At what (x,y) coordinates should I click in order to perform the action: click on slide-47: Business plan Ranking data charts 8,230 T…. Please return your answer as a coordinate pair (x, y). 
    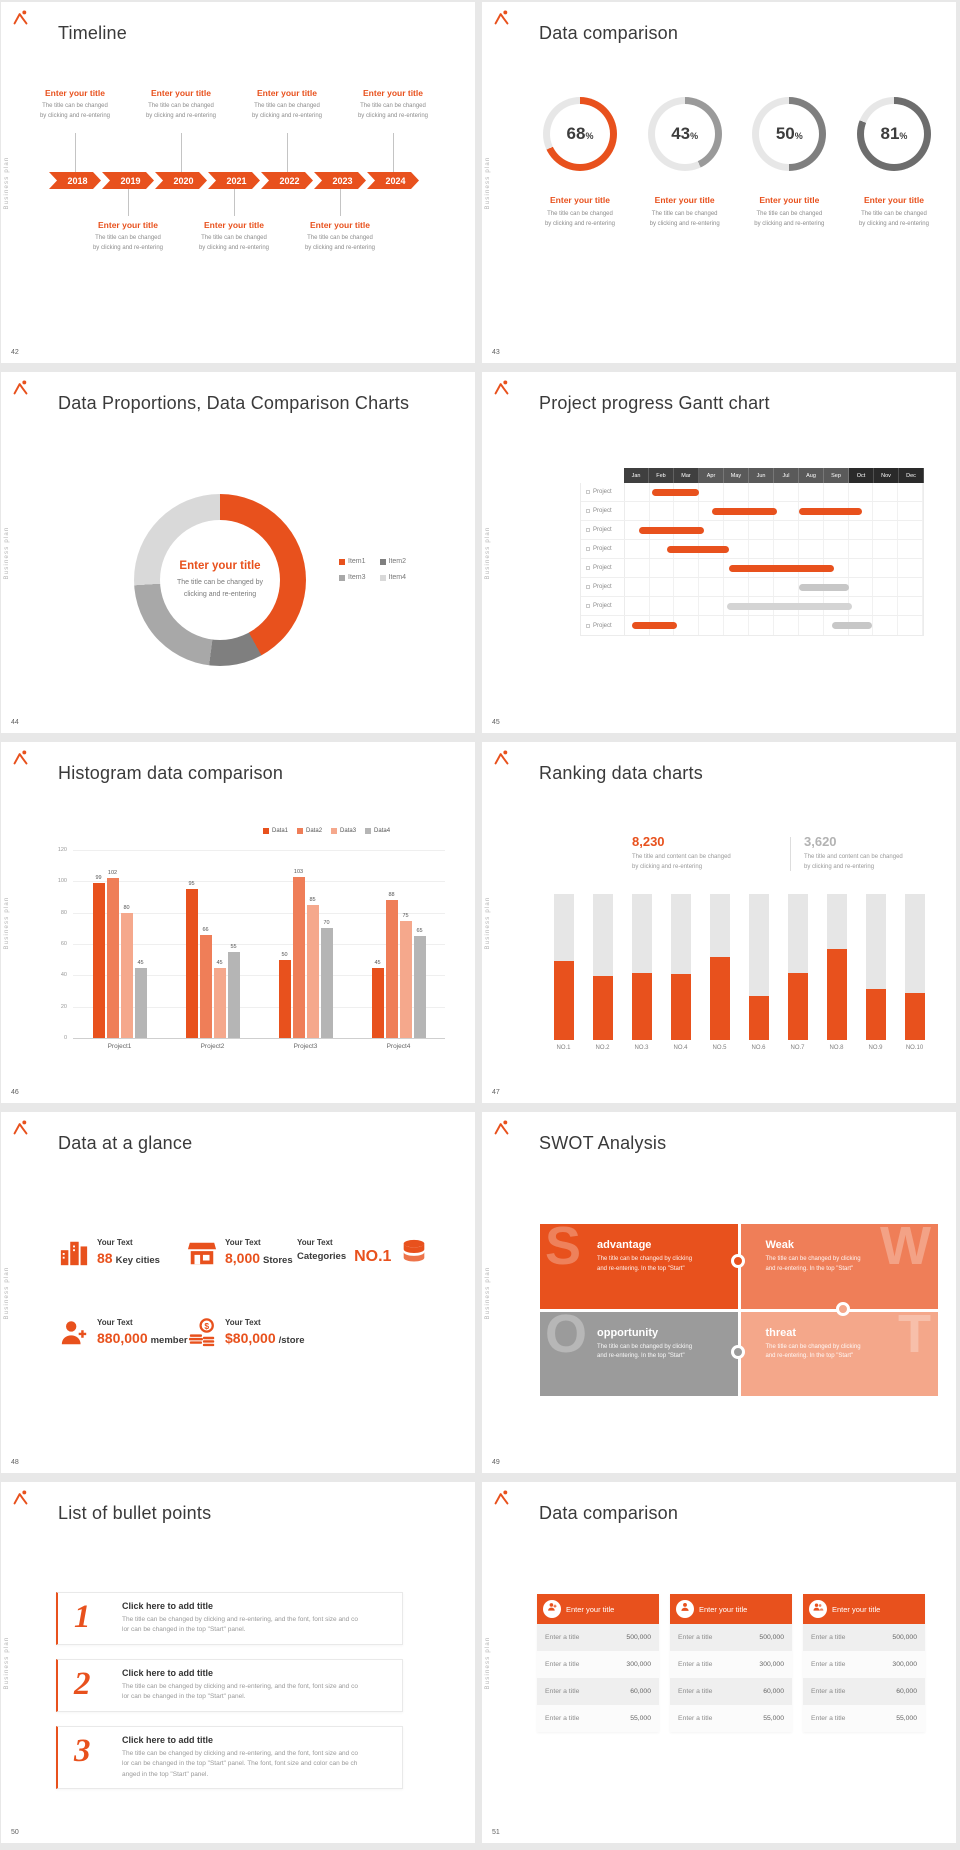
    Looking at the image, I should click on (719, 922).